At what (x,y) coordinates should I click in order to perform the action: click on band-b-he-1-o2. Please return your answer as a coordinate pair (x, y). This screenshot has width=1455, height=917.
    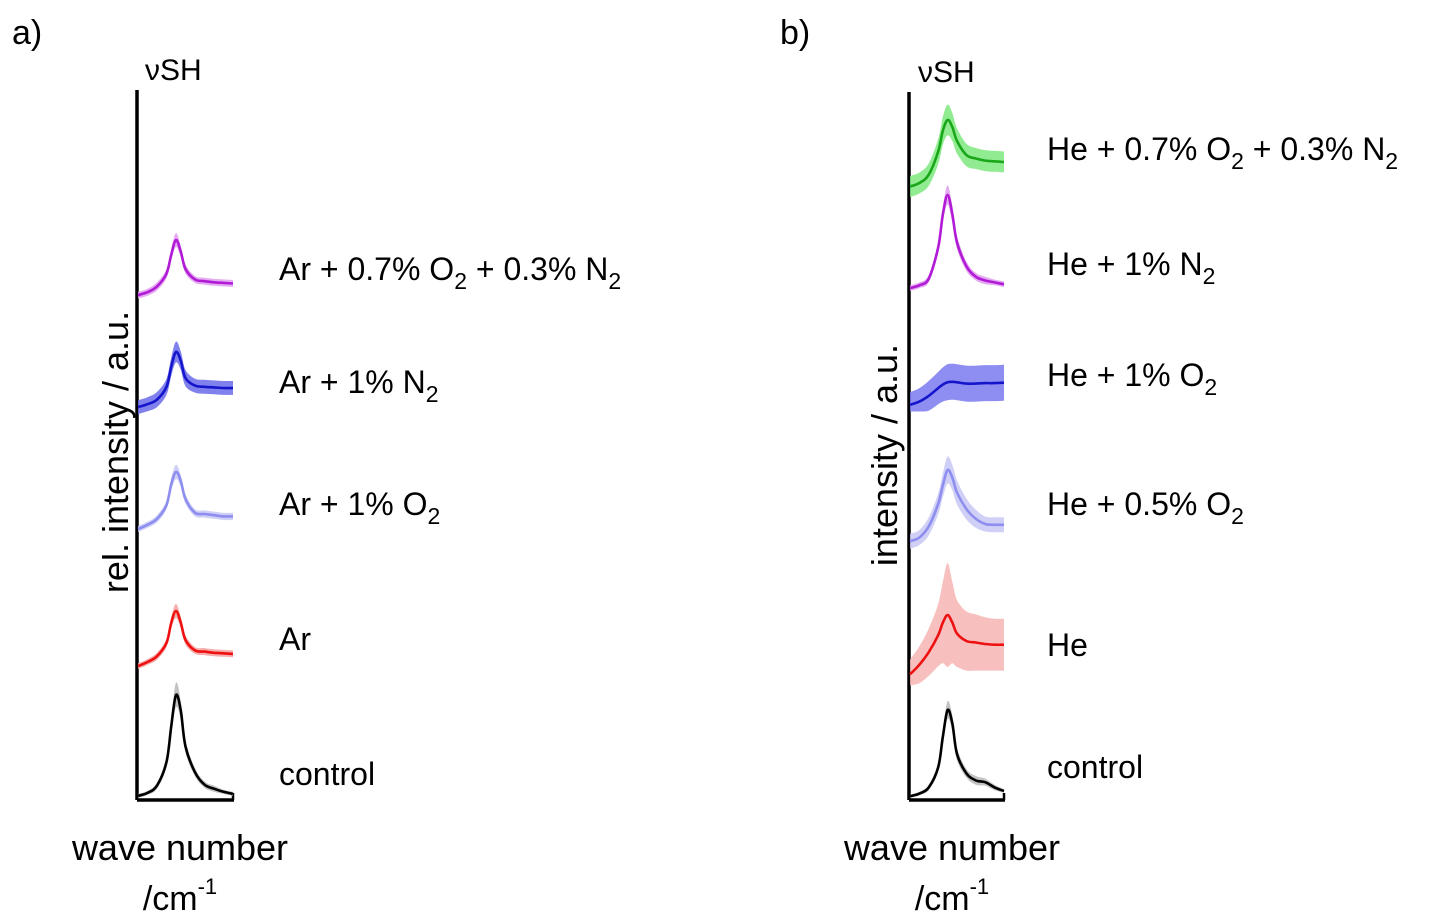
    Looking at the image, I should click on (957, 387).